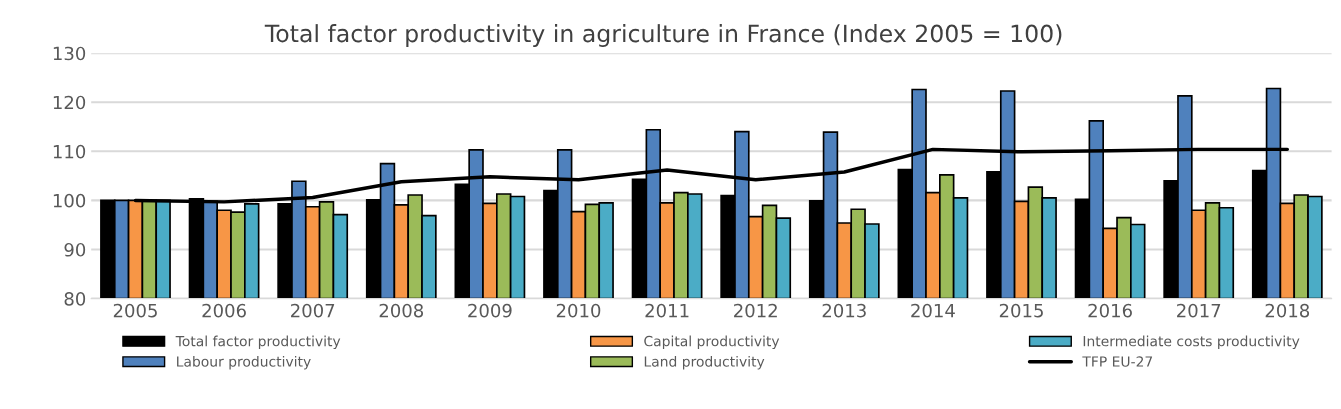 The image size is (1341, 409). Describe the element at coordinates (933, 310) in the screenshot. I see `x-tick-label: 2014` at that location.